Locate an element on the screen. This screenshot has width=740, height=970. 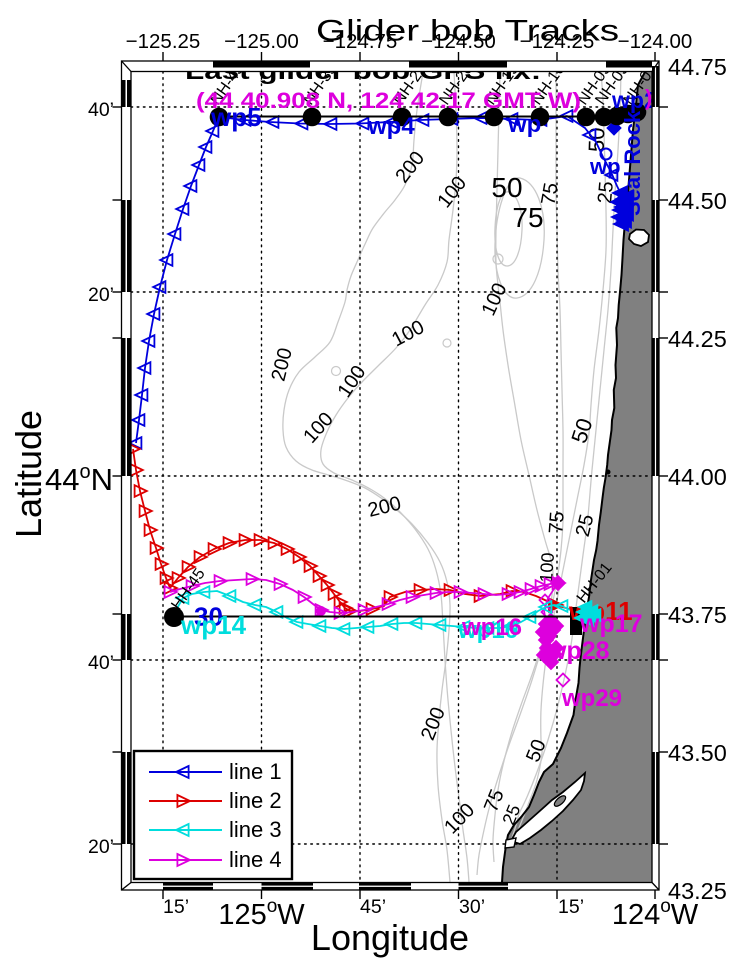
svg-text: 50 is located at coordinates (506, 187).